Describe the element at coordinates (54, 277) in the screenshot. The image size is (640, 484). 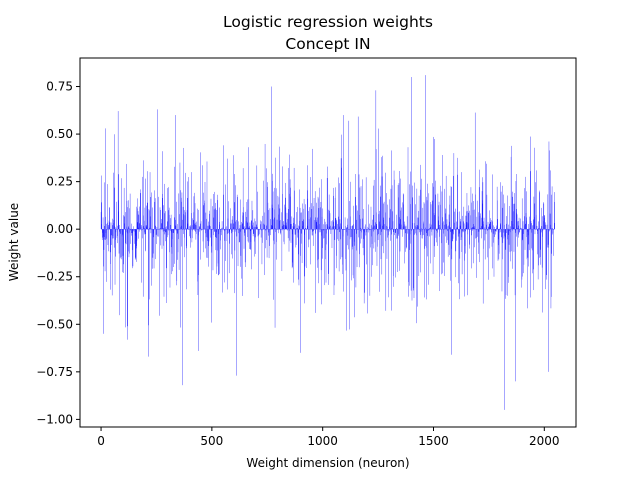
I see `y-tick-label: −0.25` at that location.